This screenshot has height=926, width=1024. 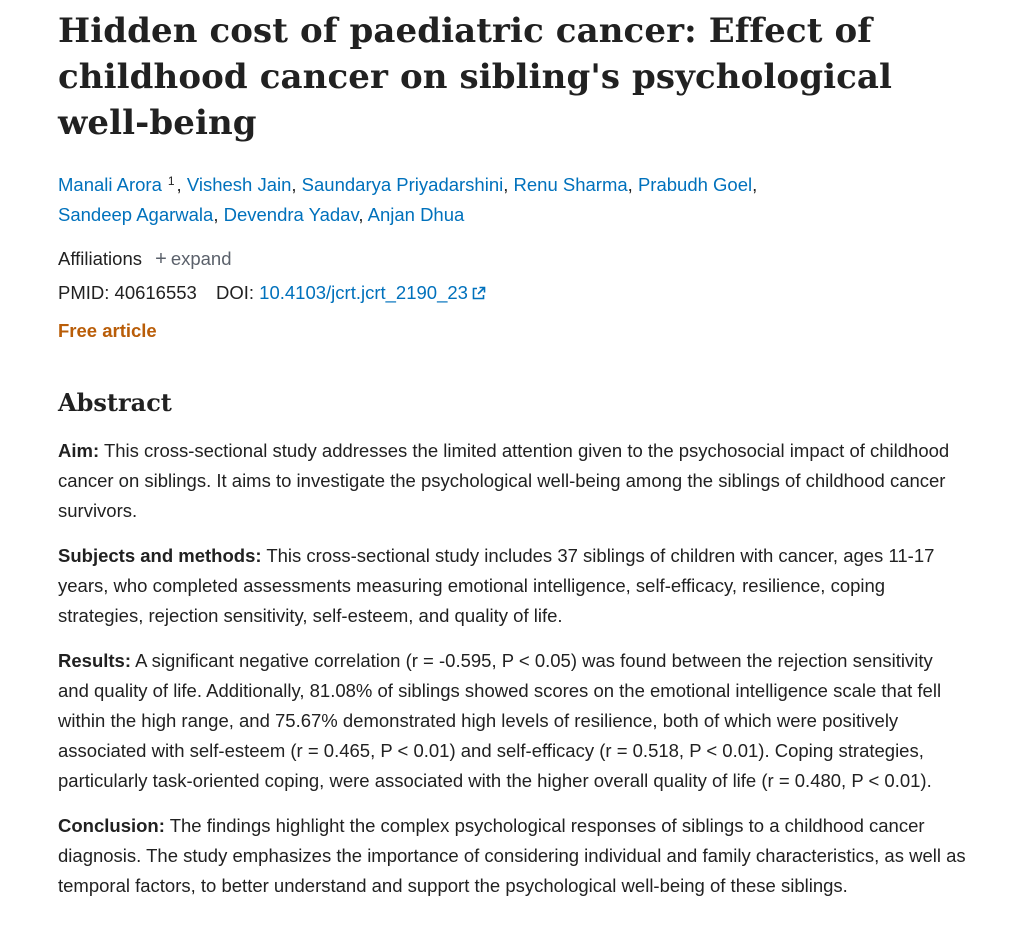 What do you see at coordinates (136, 214) in the screenshot?
I see `author-link: Sandeep Agarwala` at bounding box center [136, 214].